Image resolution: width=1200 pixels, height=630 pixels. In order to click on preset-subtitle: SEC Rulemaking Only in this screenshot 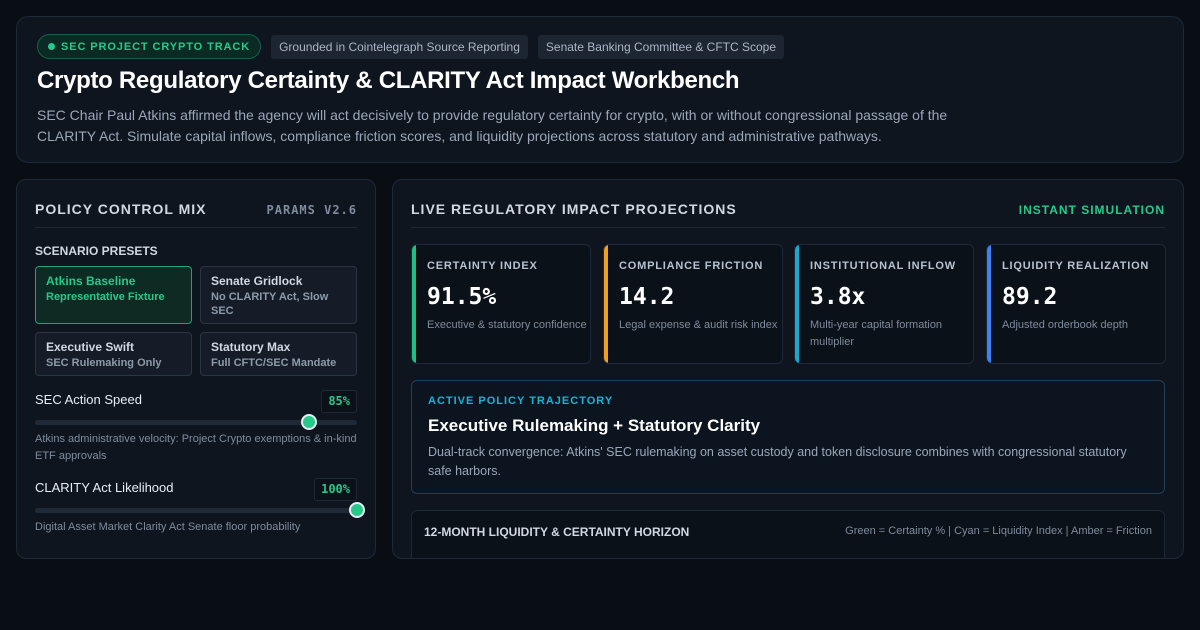, I will do `click(104, 363)`.